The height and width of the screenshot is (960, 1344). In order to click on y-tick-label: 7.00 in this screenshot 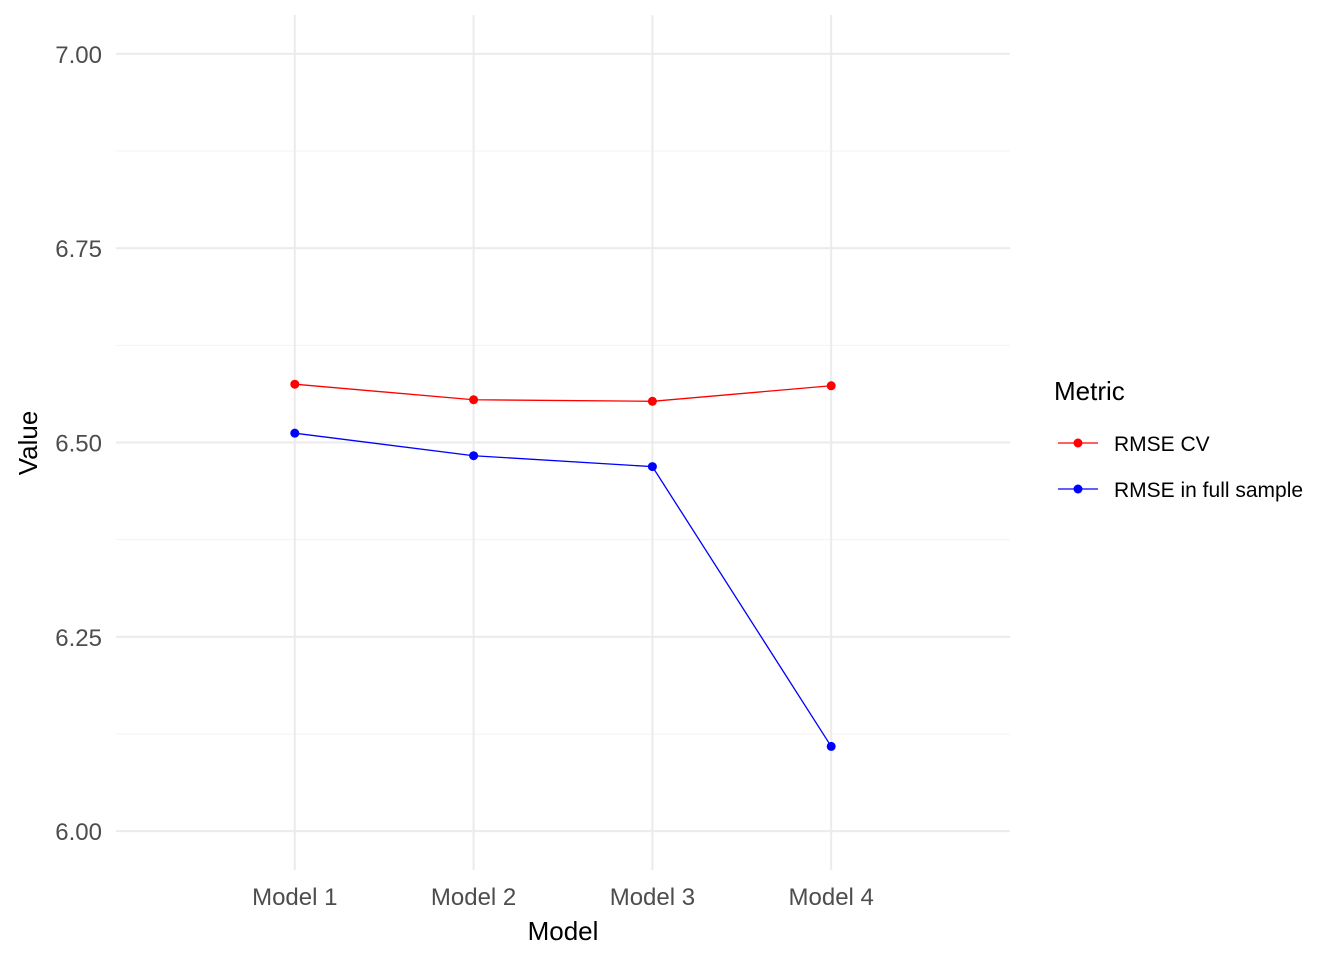, I will do `click(78, 55)`.